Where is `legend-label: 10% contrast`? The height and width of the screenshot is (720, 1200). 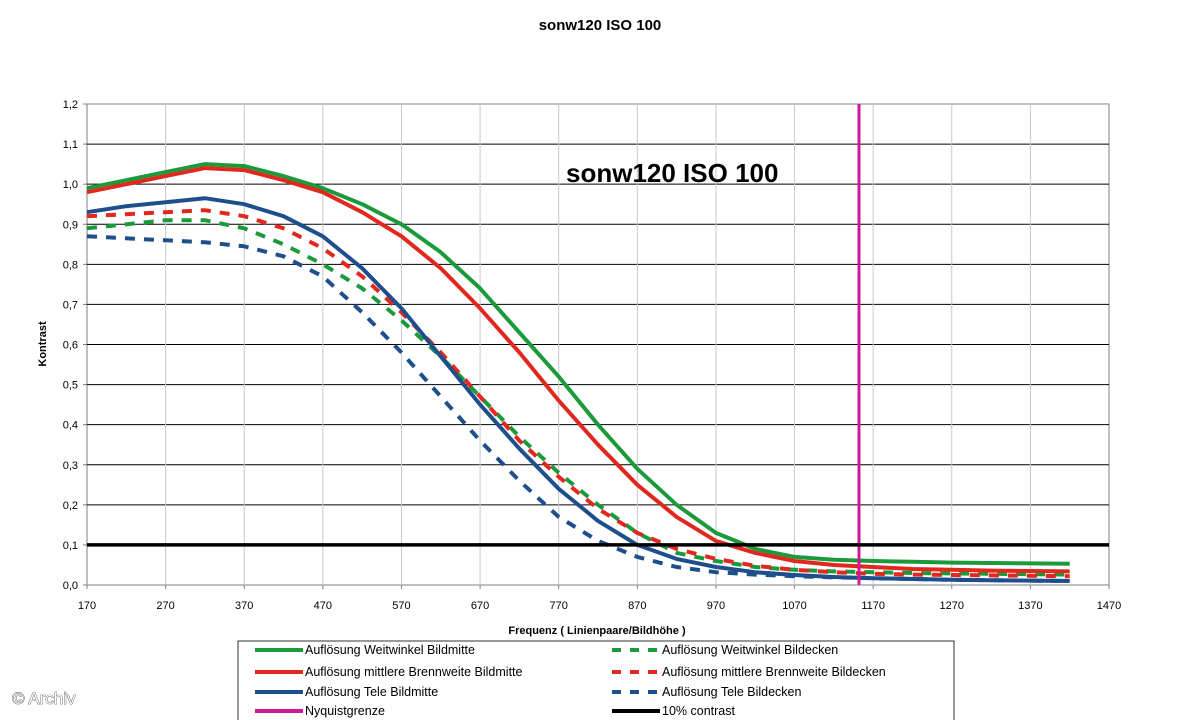 legend-label: 10% contrast is located at coordinates (698, 711).